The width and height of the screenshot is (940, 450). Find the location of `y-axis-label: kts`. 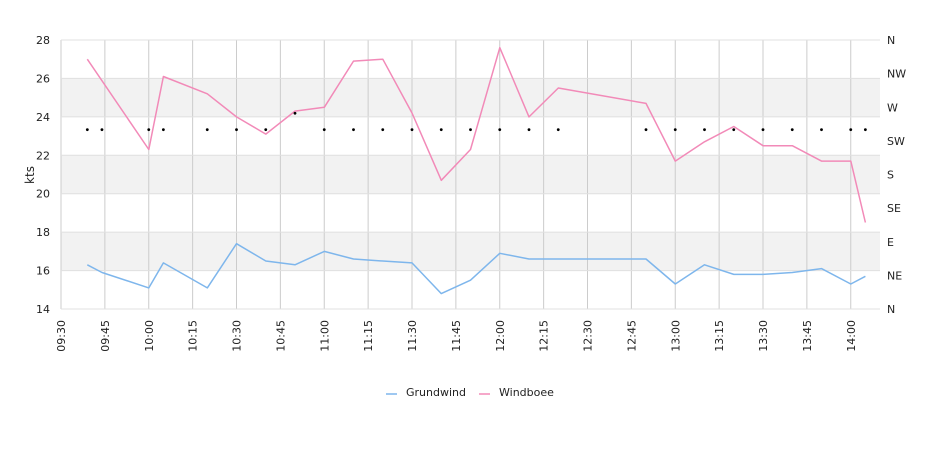

y-axis-label: kts is located at coordinates (30, 175).